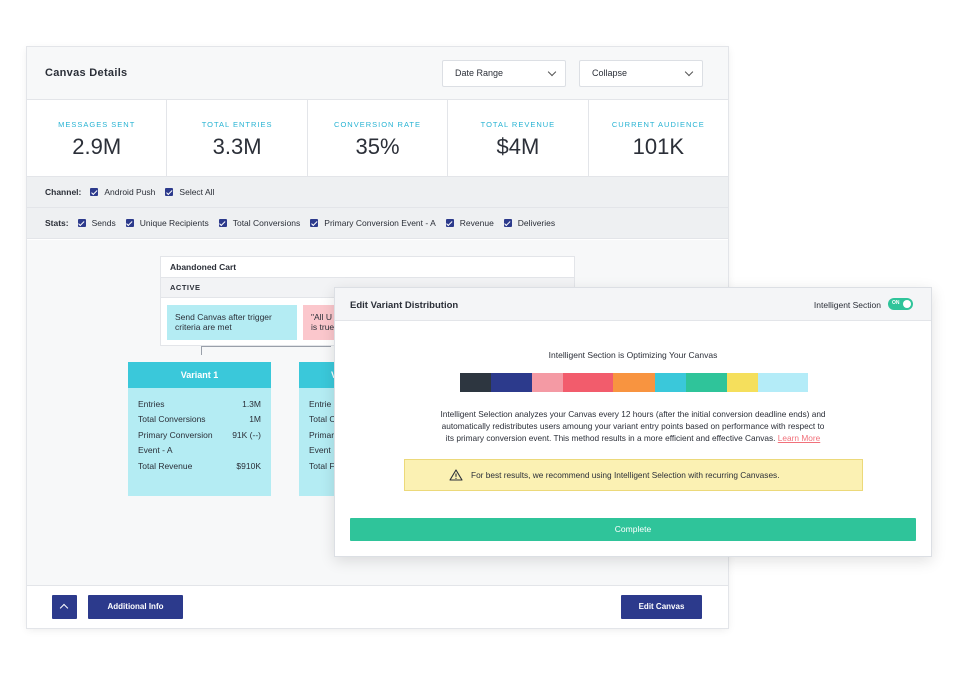 This screenshot has height=674, width=960. What do you see at coordinates (199, 466) in the screenshot?
I see `variant-stat-row: Total Revenue $910K` at bounding box center [199, 466].